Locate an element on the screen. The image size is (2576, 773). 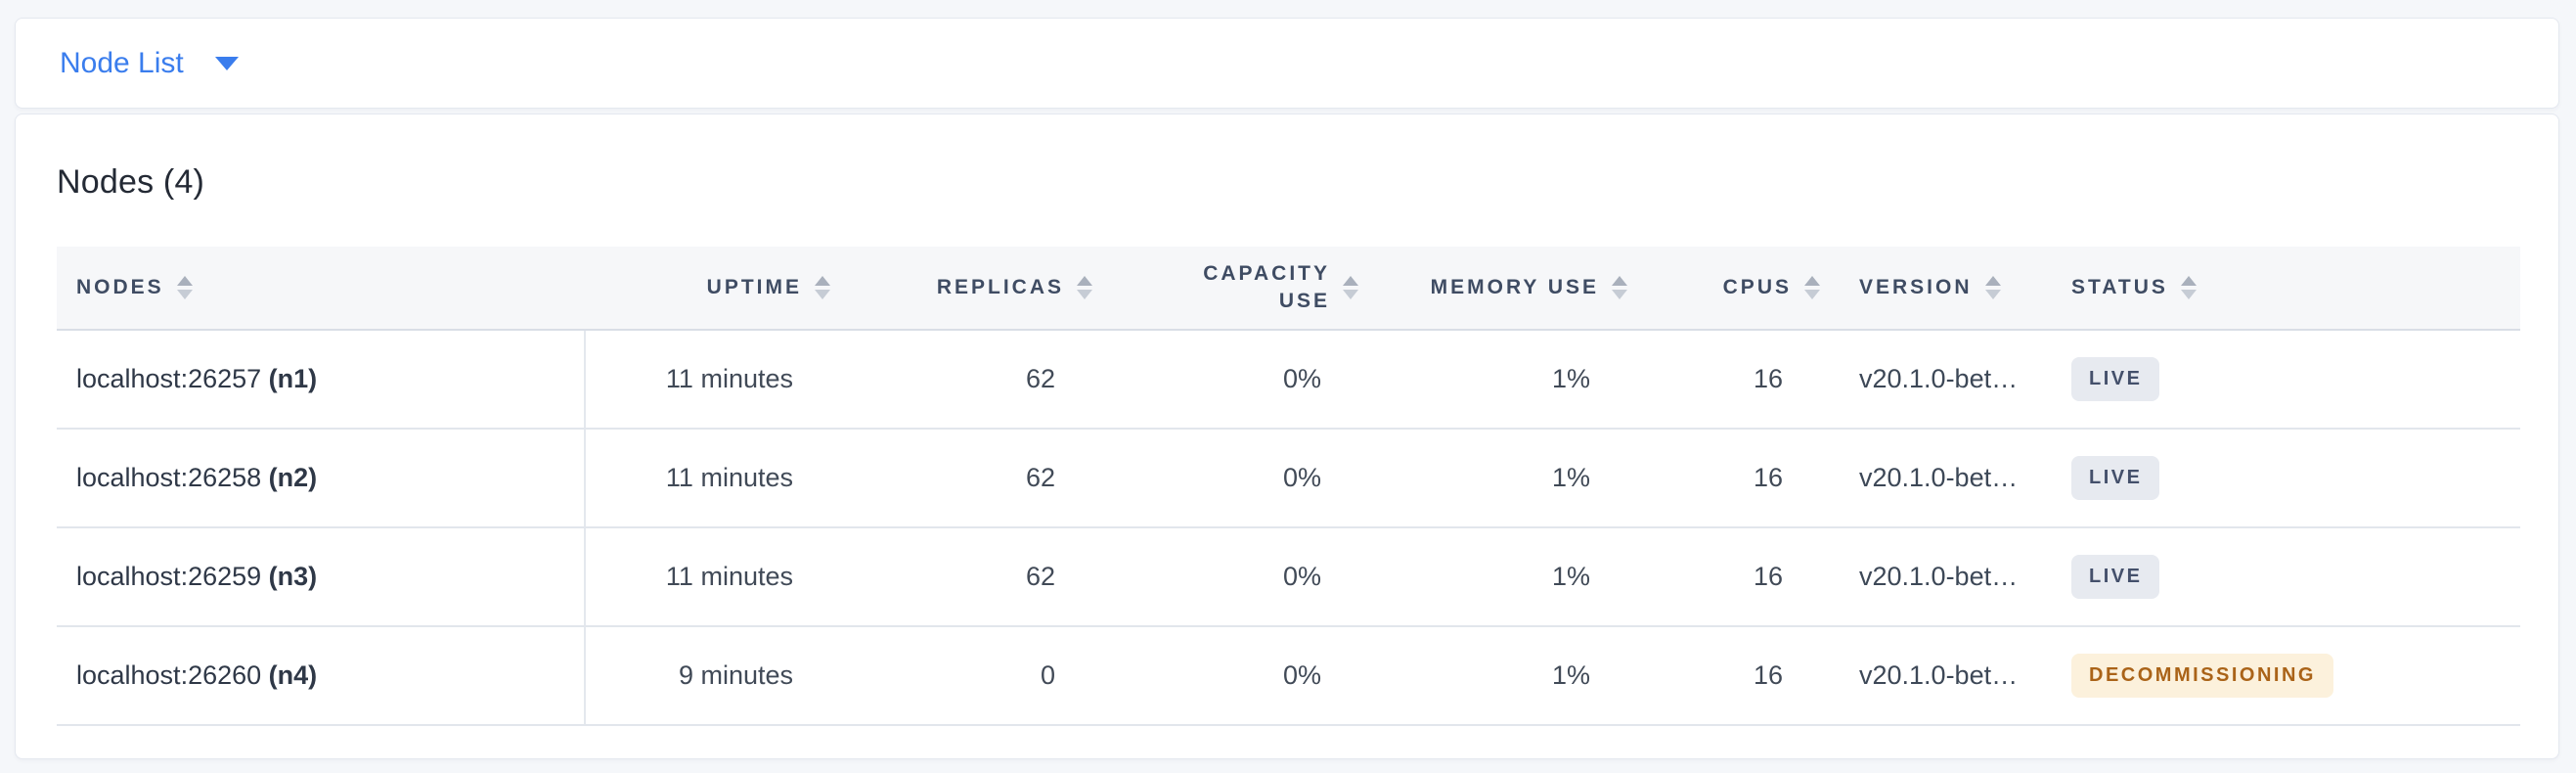
column-header-version: Version is located at coordinates (1946, 289).